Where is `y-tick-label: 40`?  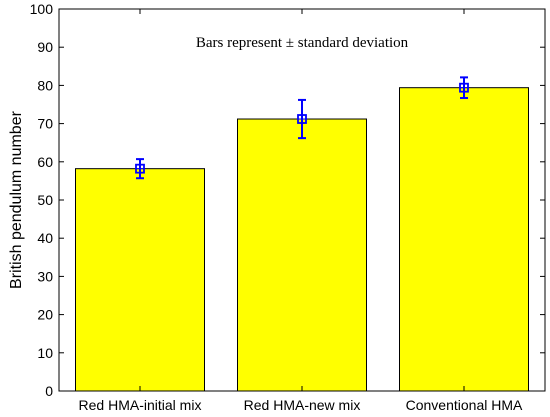 y-tick-label: 40 is located at coordinates (45, 238).